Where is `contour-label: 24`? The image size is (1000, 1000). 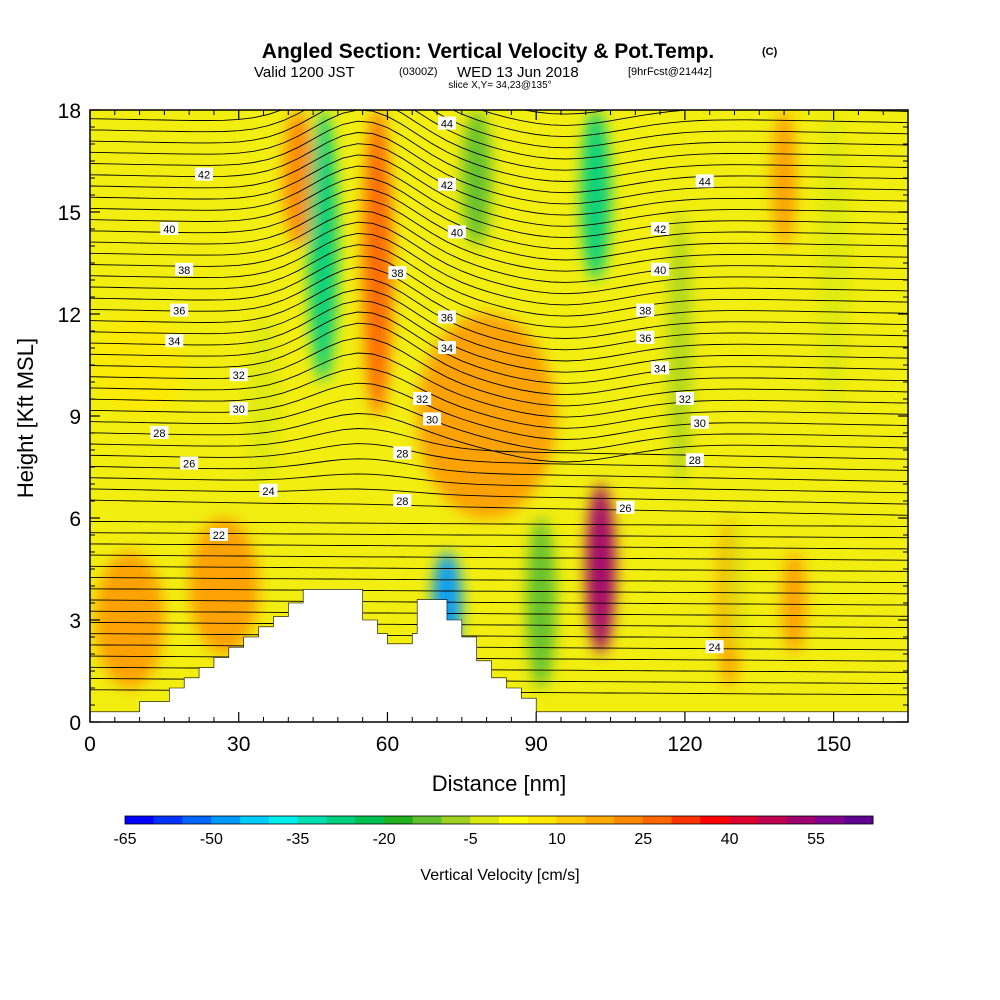
contour-label: 24 is located at coordinates (715, 648).